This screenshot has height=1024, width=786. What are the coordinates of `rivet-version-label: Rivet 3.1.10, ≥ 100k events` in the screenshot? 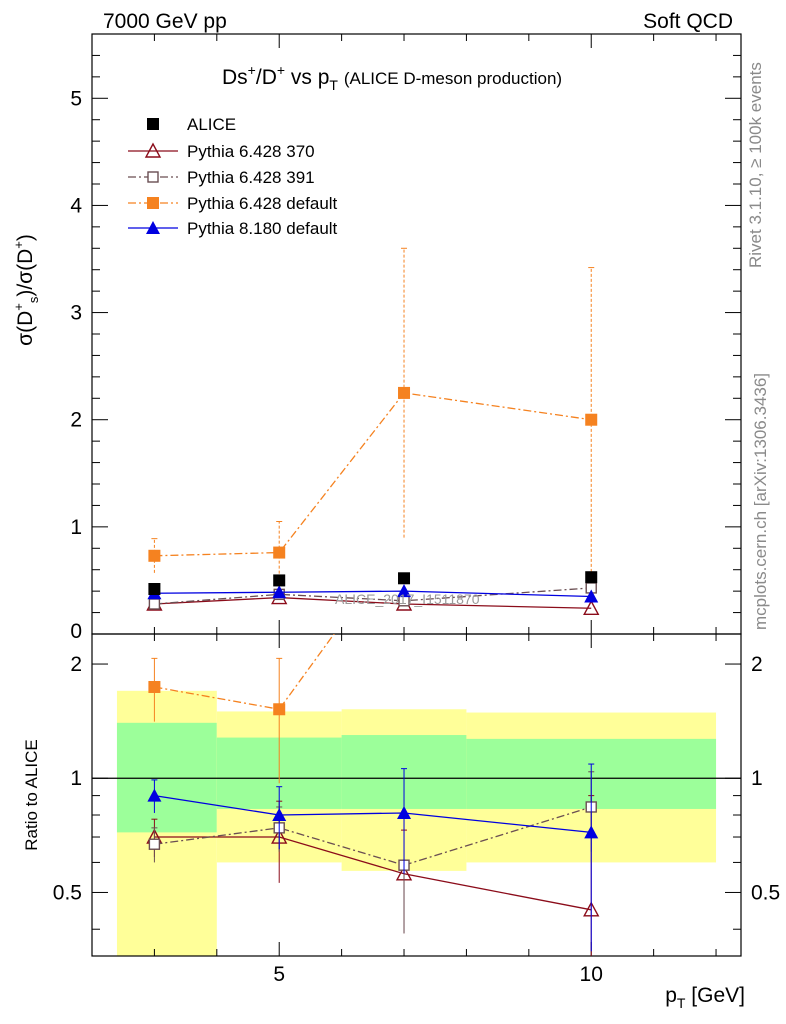 It's located at (755, 165).